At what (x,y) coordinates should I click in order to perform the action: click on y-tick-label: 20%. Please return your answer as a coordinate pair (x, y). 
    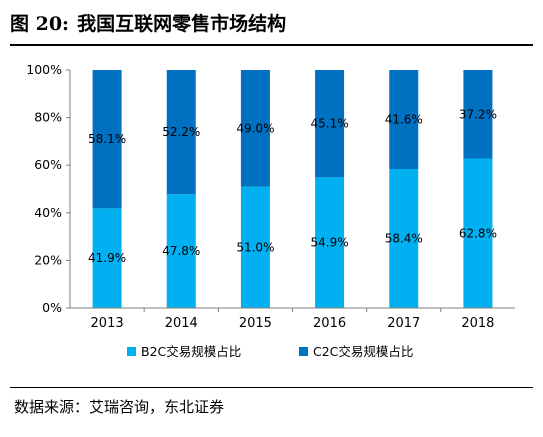
    Looking at the image, I should click on (48, 259).